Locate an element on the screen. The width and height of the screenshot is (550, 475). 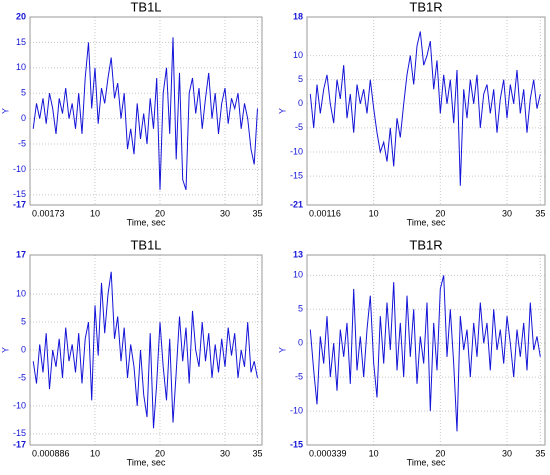
y-tick-label: 20 is located at coordinates (21, 16).